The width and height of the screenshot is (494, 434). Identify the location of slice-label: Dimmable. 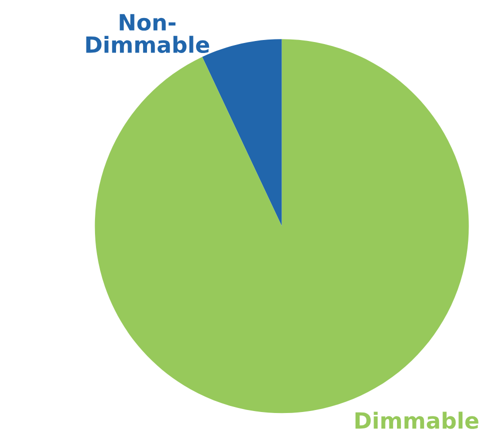
(417, 420).